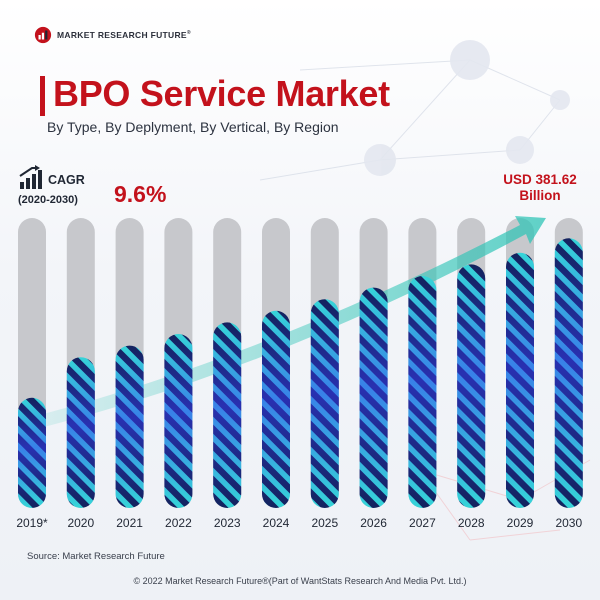 This screenshot has width=600, height=600. What do you see at coordinates (129, 523) in the screenshot?
I see `x-tick-label: 2021` at bounding box center [129, 523].